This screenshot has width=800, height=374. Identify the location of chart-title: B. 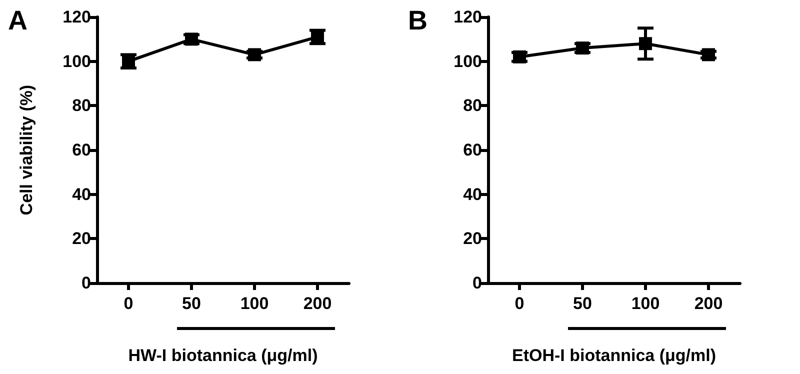
(418, 21).